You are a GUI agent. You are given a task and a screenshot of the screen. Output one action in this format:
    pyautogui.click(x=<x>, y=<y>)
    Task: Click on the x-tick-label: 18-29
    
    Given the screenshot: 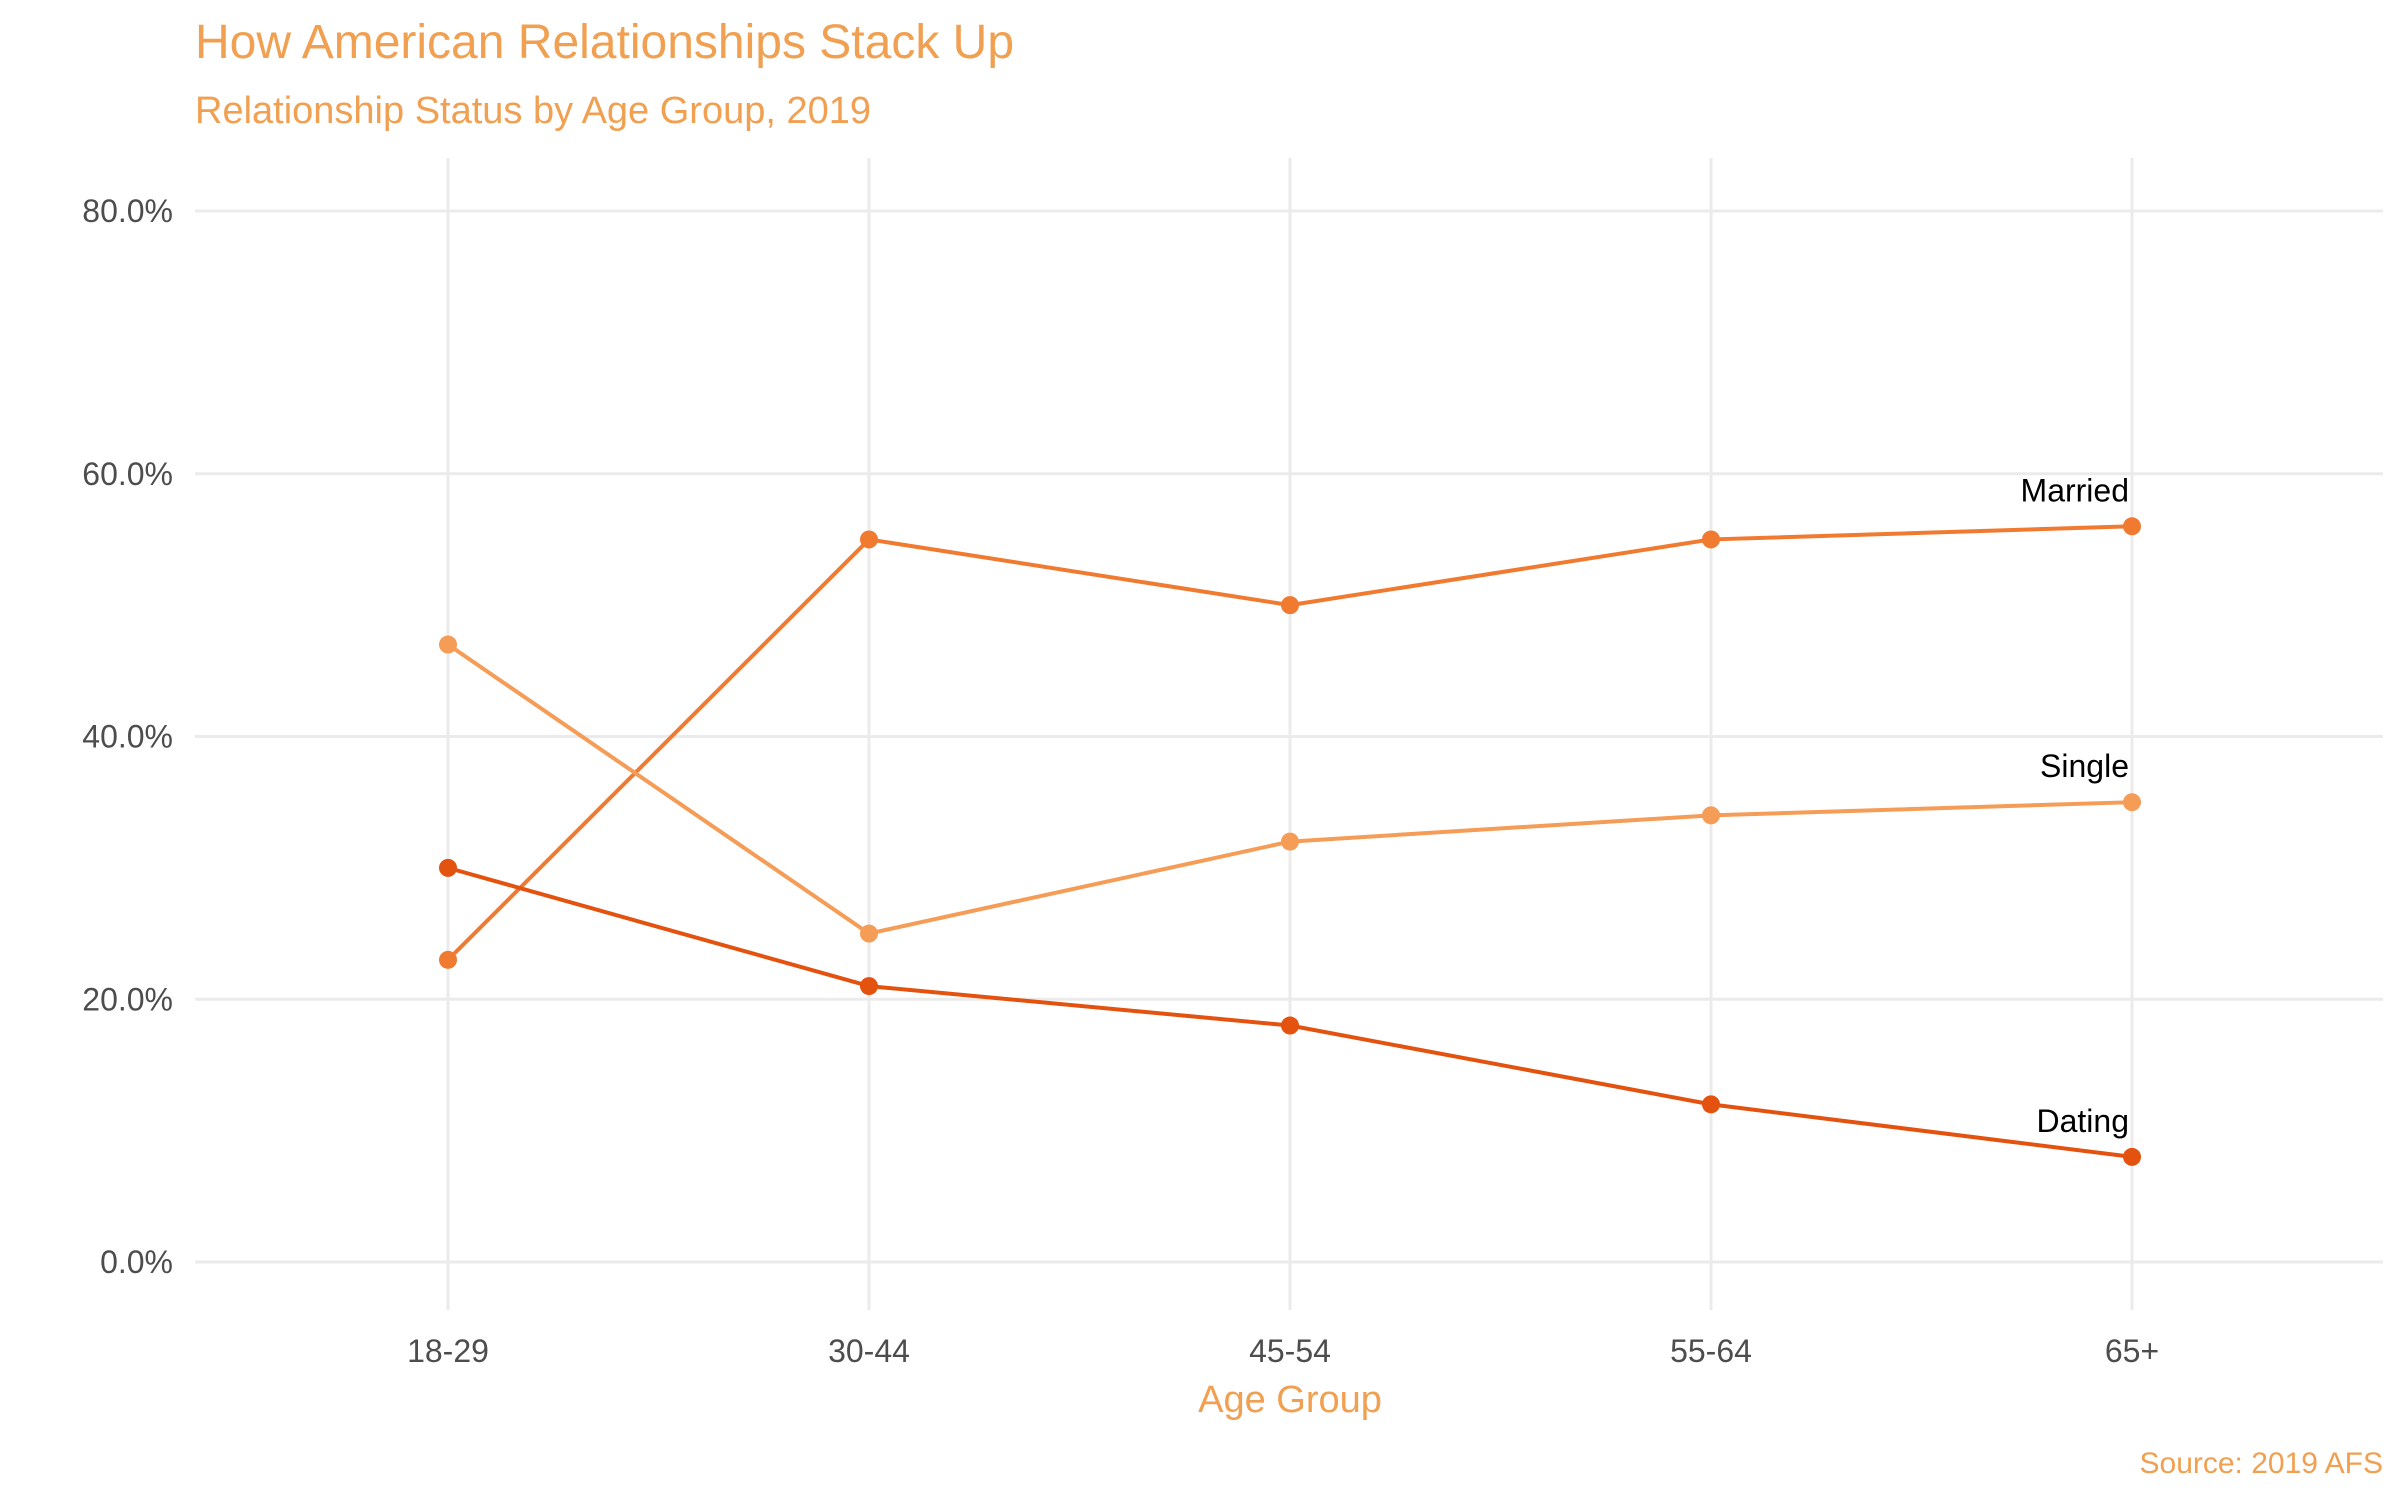 What is the action you would take?
    pyautogui.click(x=448, y=1351)
    